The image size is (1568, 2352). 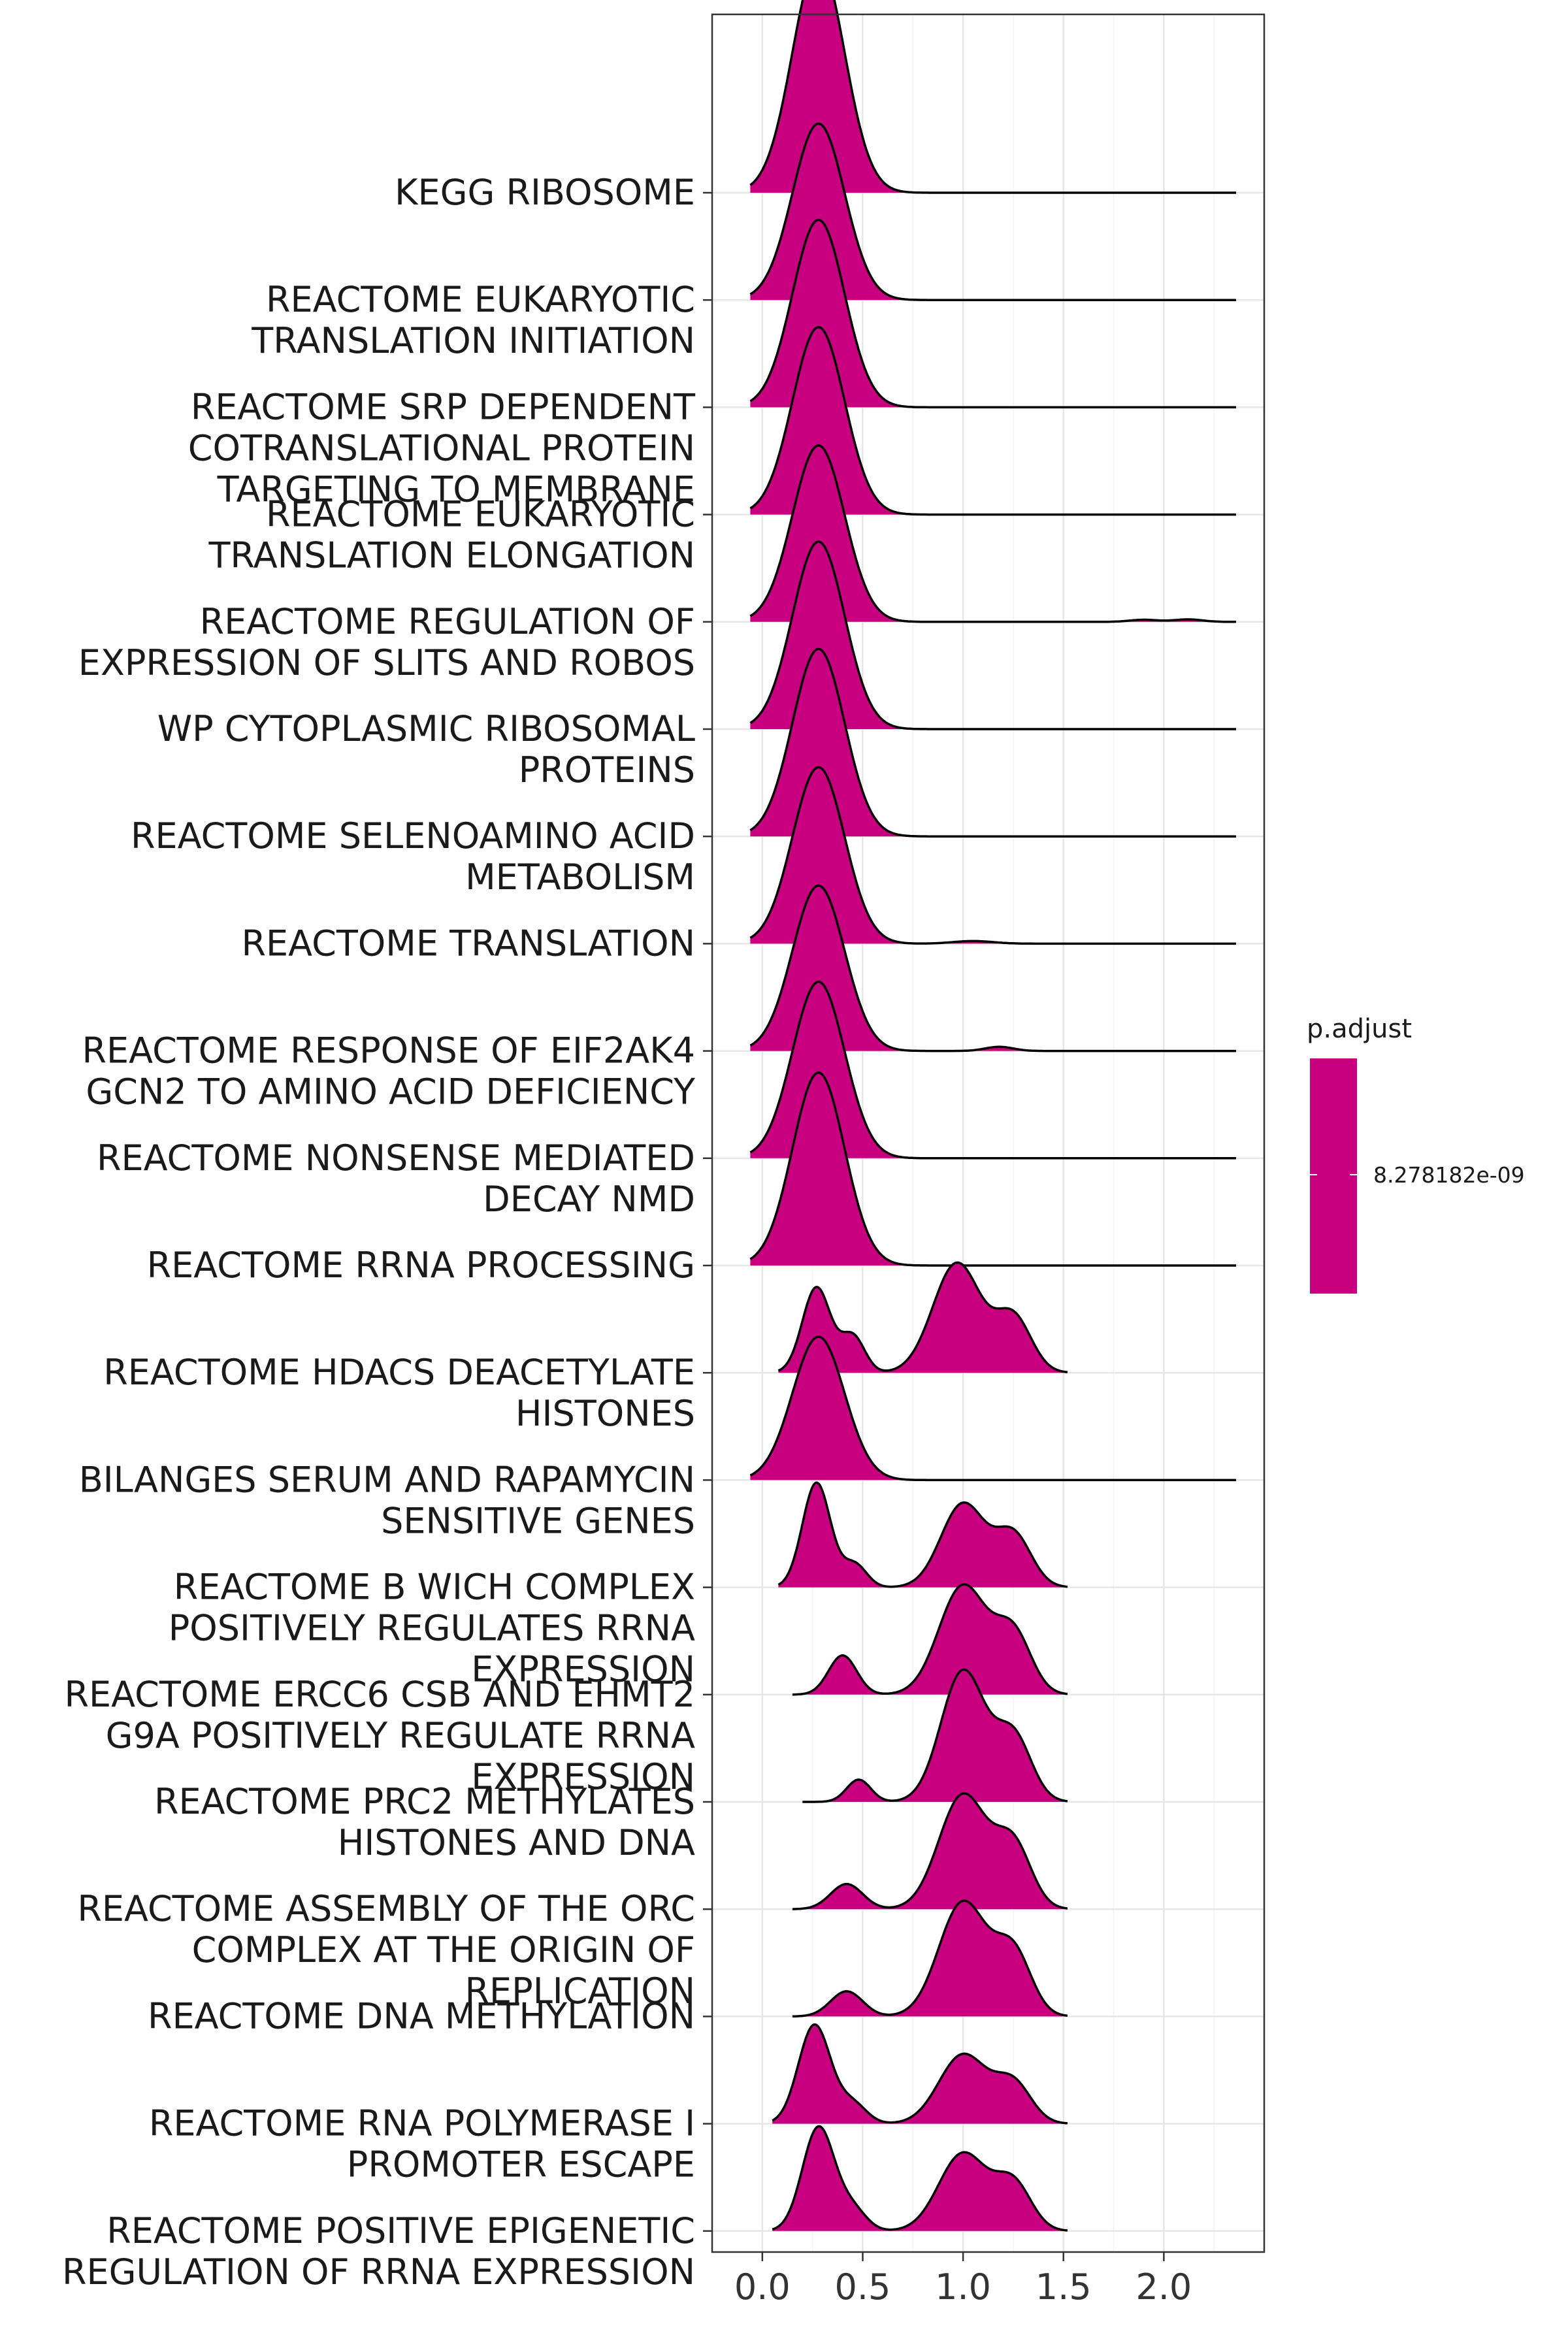 What do you see at coordinates (422, 2144) in the screenshot?
I see `category-label: REACTOME RNA POLYMERASE I PROMOTER ESCAPE` at bounding box center [422, 2144].